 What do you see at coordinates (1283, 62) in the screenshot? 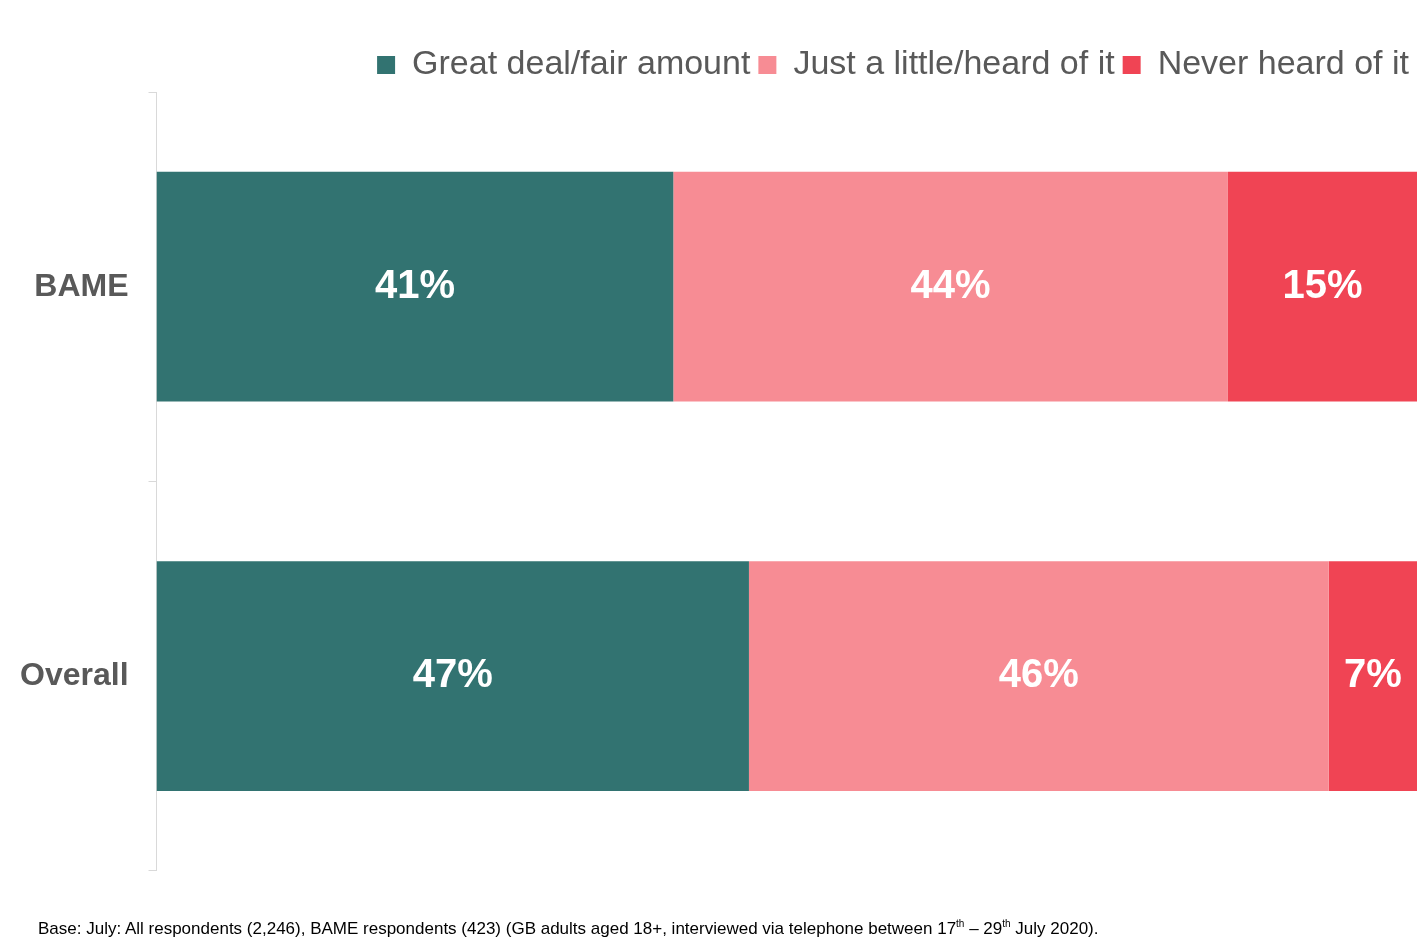
I see `legend-label: Never heard of it` at bounding box center [1283, 62].